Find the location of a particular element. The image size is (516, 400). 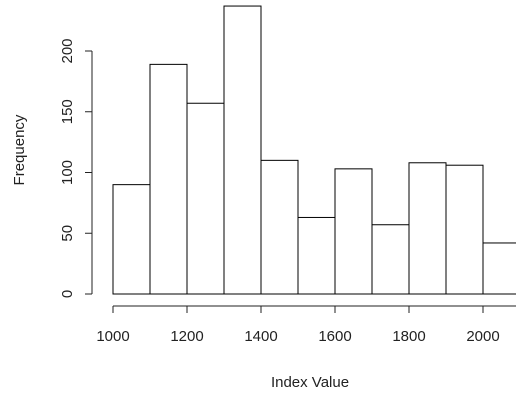

y-tick-label: 100 is located at coordinates (67, 172).